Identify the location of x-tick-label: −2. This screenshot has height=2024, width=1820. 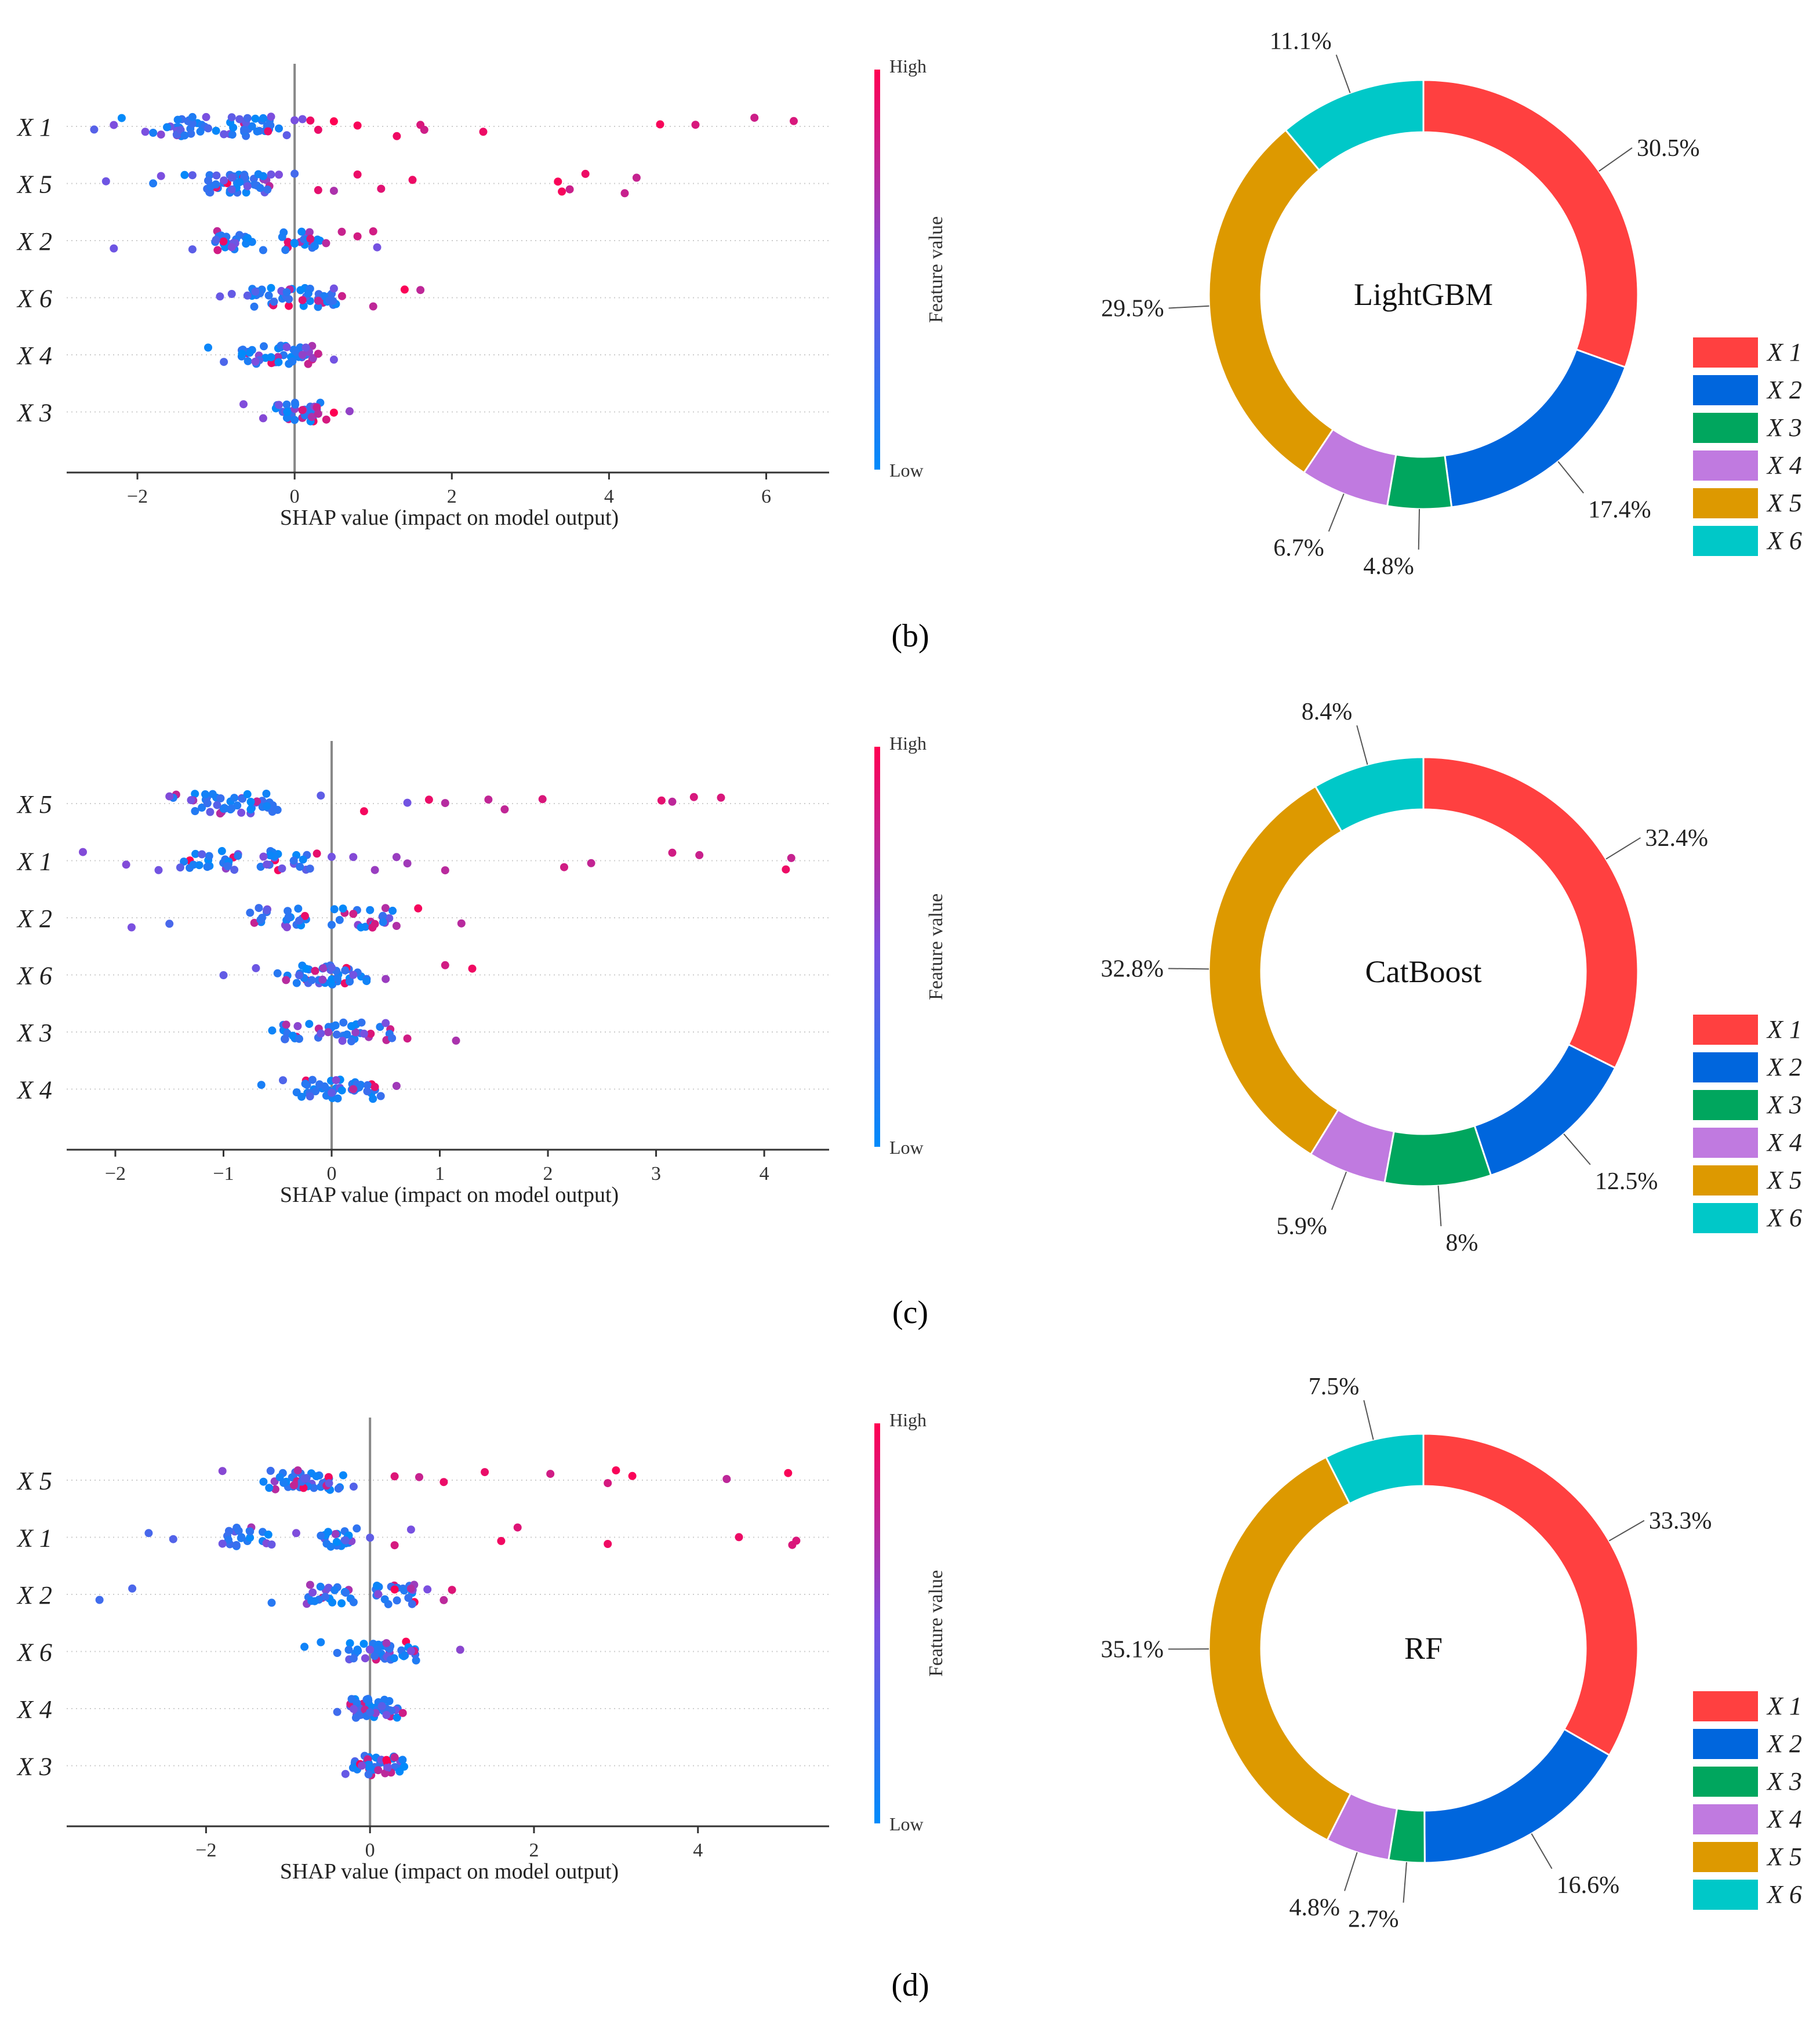
(137, 497).